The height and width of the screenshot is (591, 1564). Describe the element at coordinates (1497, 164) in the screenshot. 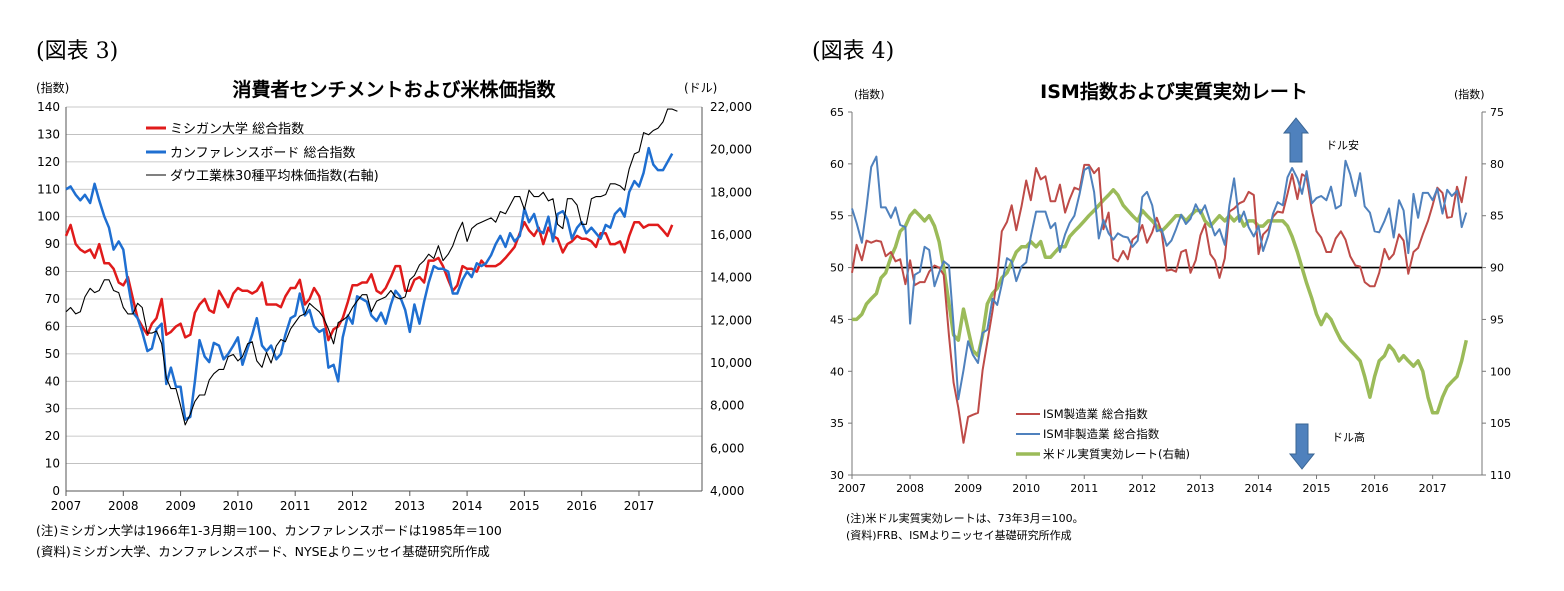

I see `chart-4-right-tick-label: 80` at that location.